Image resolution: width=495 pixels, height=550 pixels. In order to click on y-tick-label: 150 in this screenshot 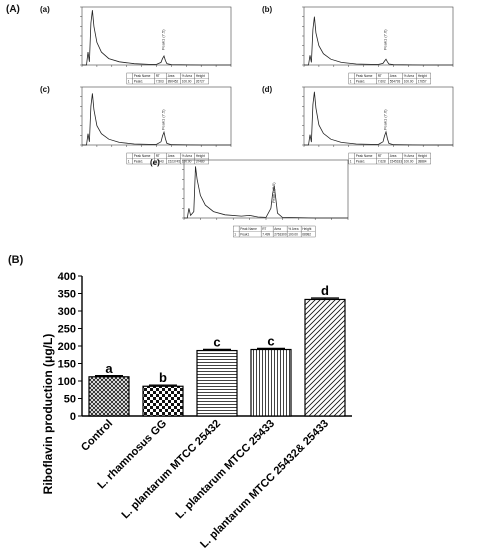, I will do `click(67, 365)`.